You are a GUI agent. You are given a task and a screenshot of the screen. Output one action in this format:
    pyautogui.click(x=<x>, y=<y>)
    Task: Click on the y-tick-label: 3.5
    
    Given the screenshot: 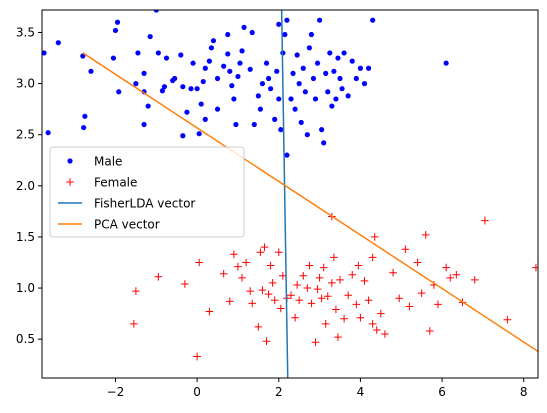 What is the action you would take?
    pyautogui.click(x=25, y=32)
    